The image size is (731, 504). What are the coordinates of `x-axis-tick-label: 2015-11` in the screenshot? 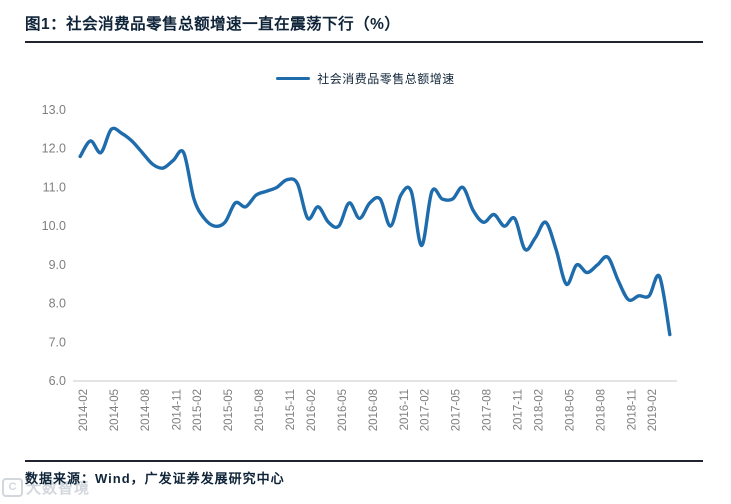 It's located at (291, 409).